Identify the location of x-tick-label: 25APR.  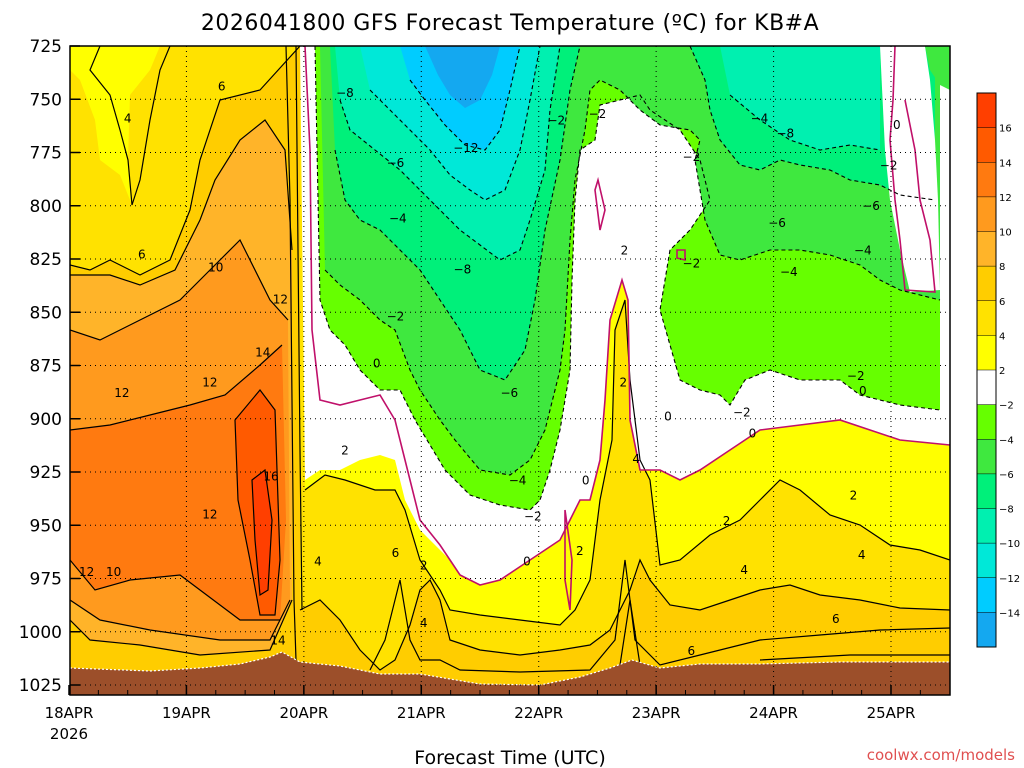
(891, 713).